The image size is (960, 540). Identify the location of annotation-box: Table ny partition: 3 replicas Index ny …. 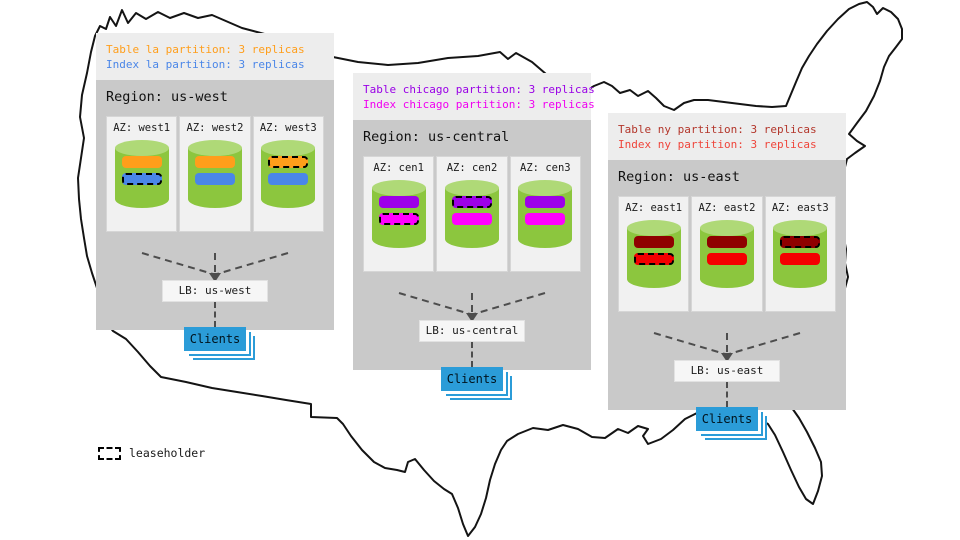
(727, 136).